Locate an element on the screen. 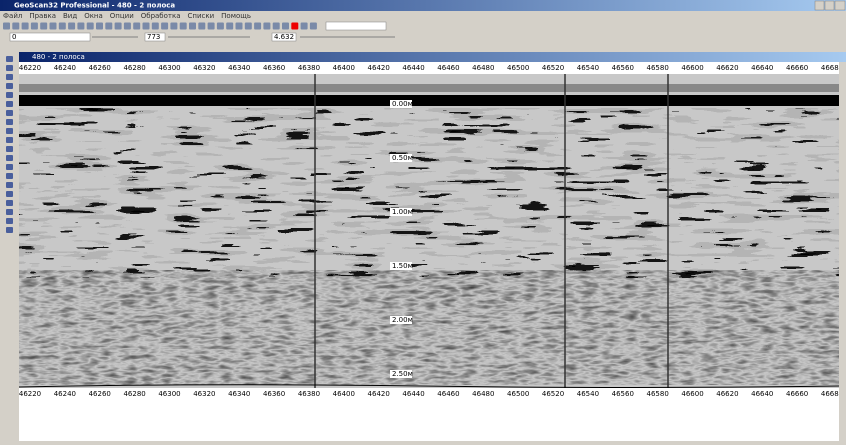 The width and height of the screenshot is (846, 445). distance-label-bottom: 46600 is located at coordinates (692, 394).